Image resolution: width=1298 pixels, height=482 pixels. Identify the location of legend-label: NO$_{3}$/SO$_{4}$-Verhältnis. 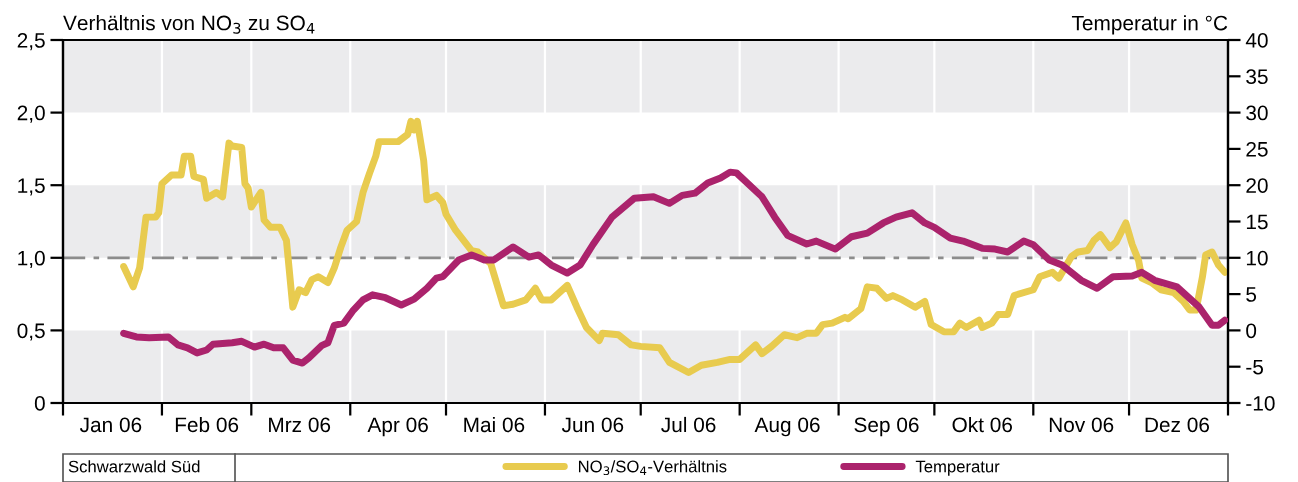
(652, 468).